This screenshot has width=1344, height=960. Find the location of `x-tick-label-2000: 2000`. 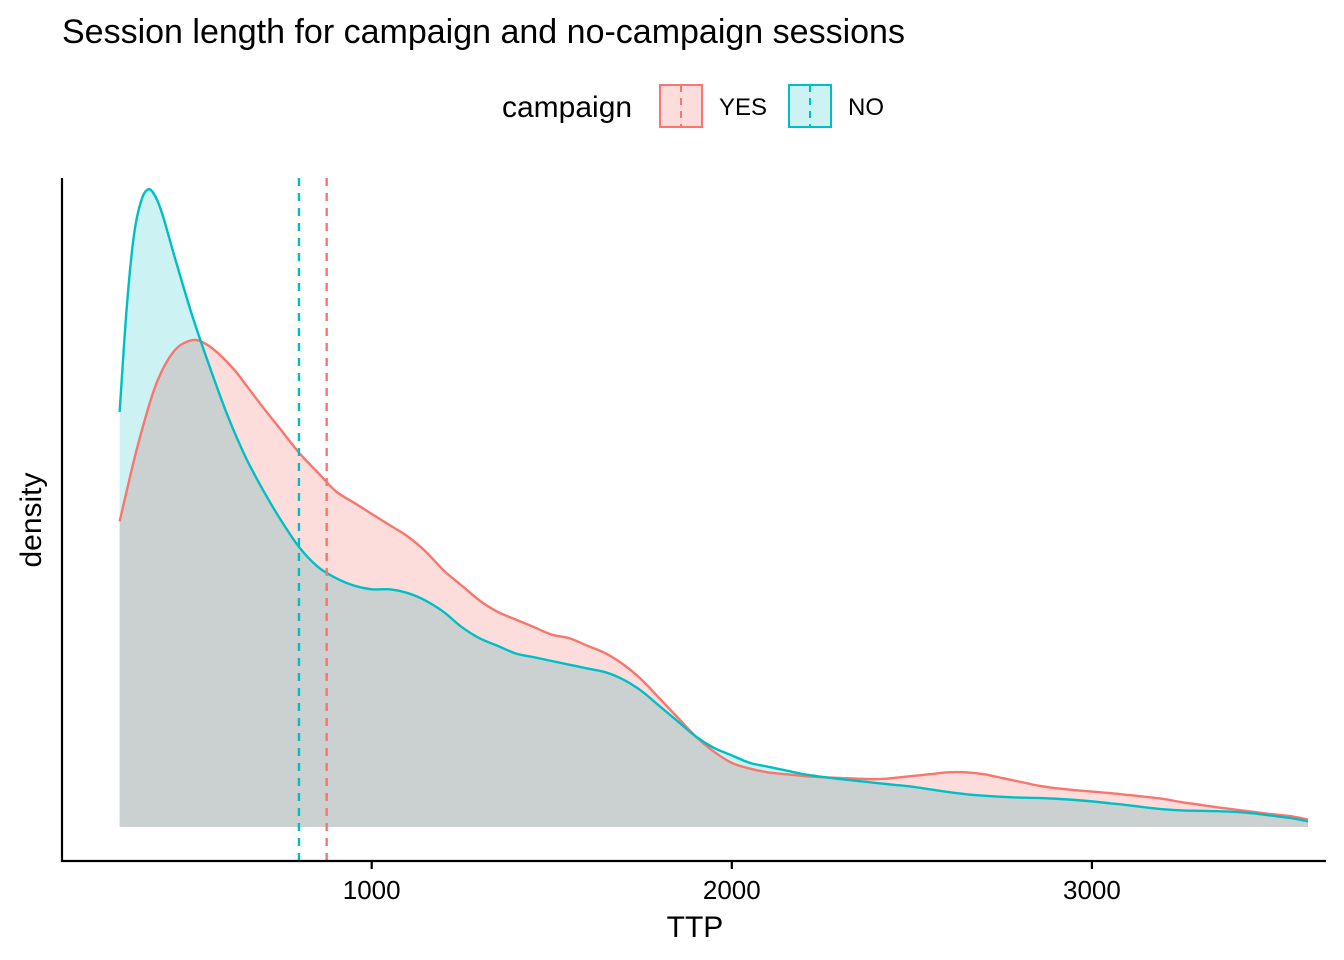

x-tick-label-2000: 2000 is located at coordinates (732, 890).